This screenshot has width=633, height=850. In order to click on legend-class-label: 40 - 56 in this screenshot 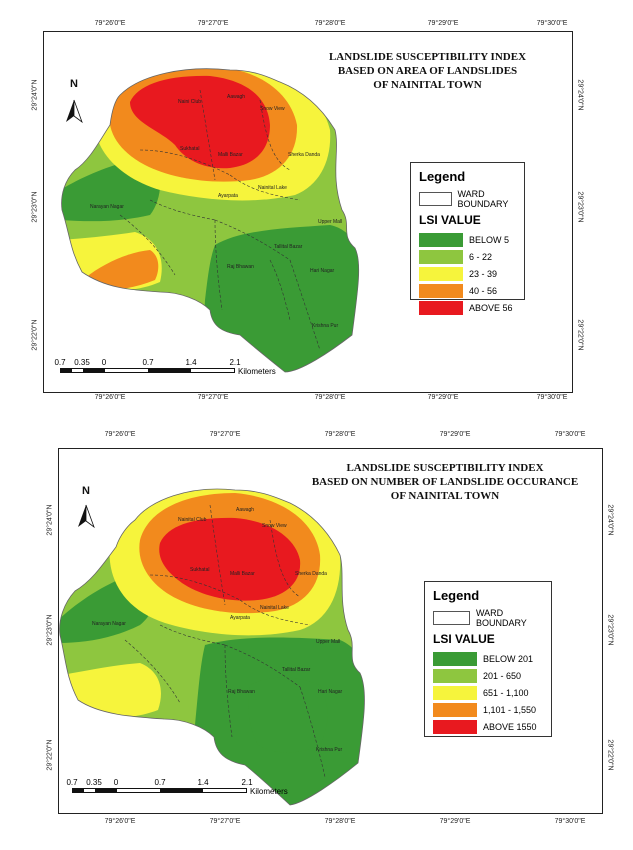, I will do `click(483, 290)`.